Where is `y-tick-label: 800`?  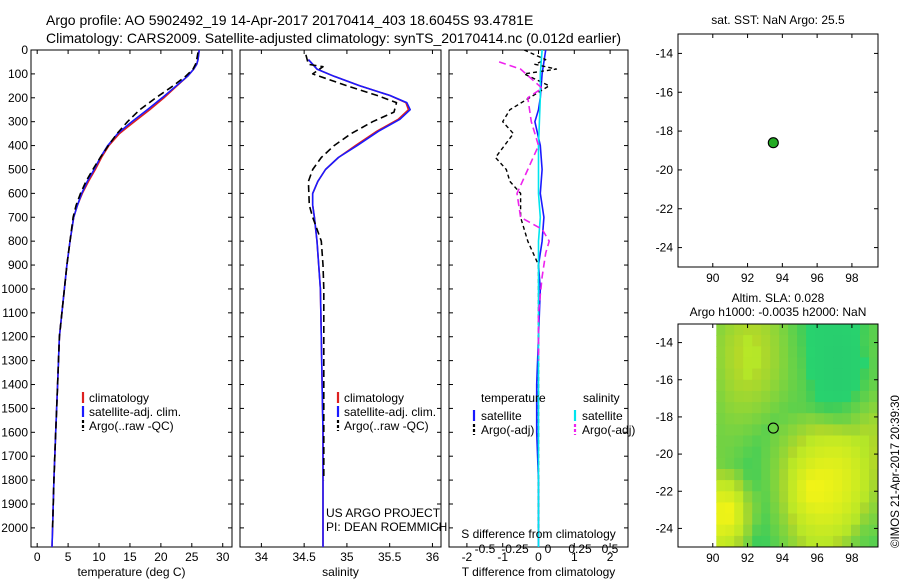
y-tick-label: 800 is located at coordinates (18, 241).